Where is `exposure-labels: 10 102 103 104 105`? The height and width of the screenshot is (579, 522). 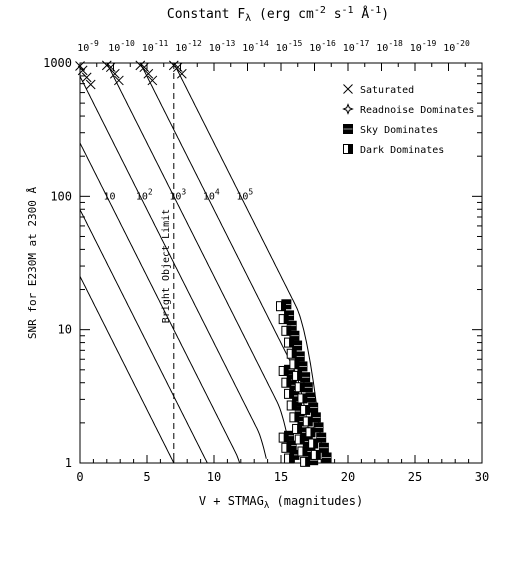
exposure-labels: 10 102 103 104 105 is located at coordinates (178, 194).